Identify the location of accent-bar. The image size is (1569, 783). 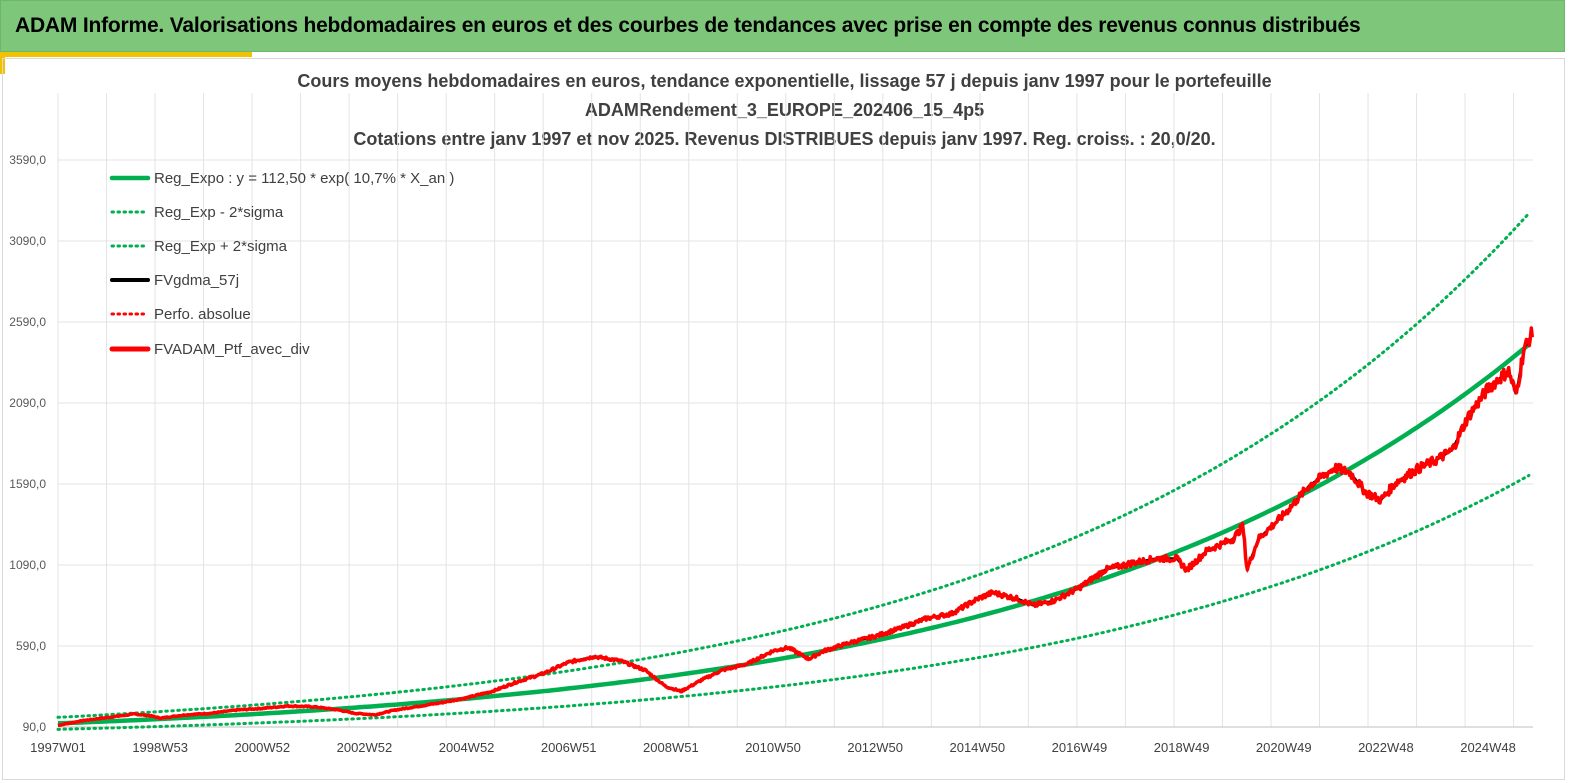
(126, 54).